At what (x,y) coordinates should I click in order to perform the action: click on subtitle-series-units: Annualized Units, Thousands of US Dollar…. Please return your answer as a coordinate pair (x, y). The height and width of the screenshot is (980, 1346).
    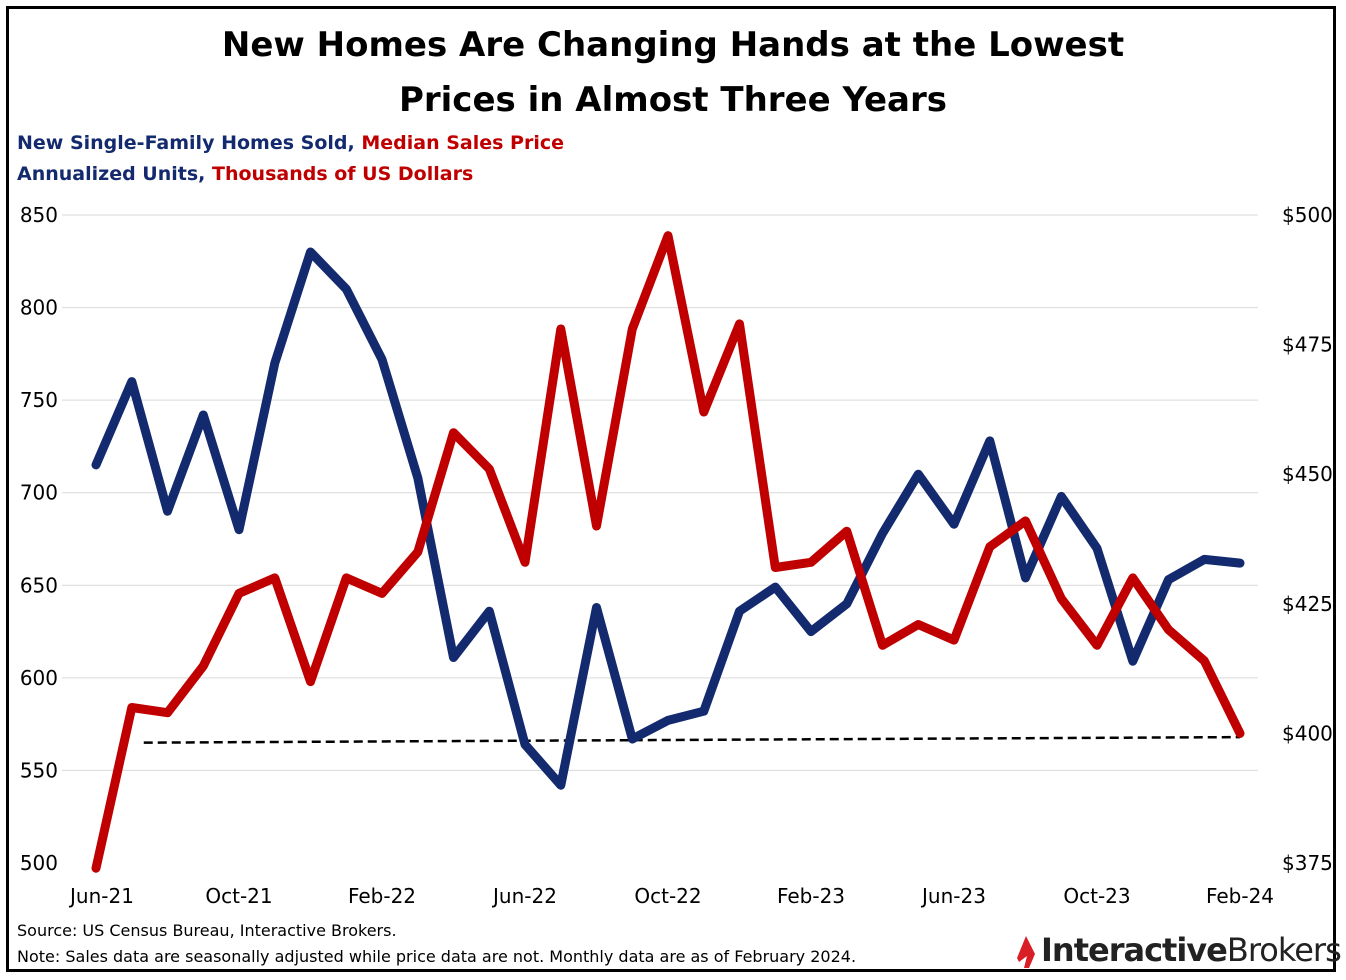
    Looking at the image, I should click on (245, 174).